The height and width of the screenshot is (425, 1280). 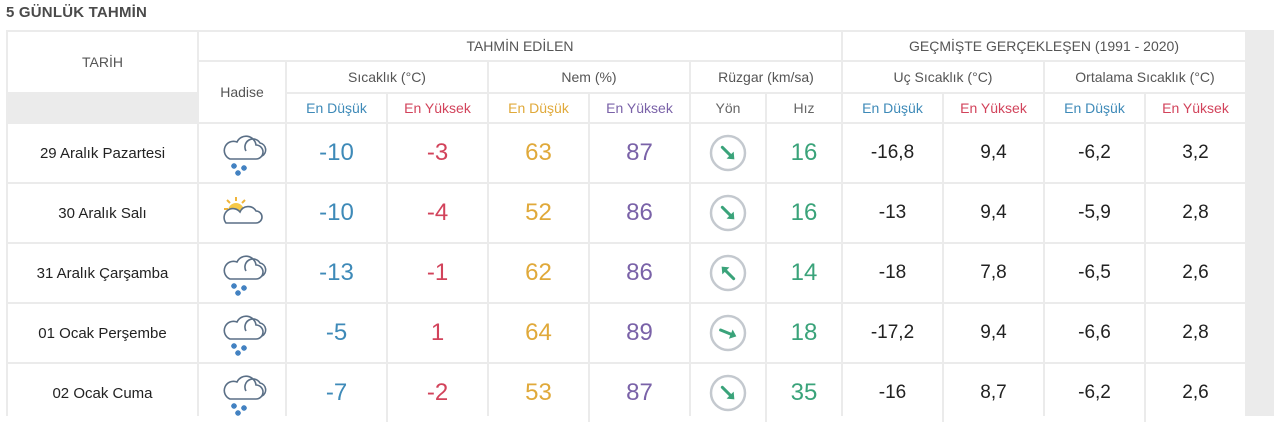 What do you see at coordinates (1195, 393) in the screenshot?
I see `avg-max: 2,6` at bounding box center [1195, 393].